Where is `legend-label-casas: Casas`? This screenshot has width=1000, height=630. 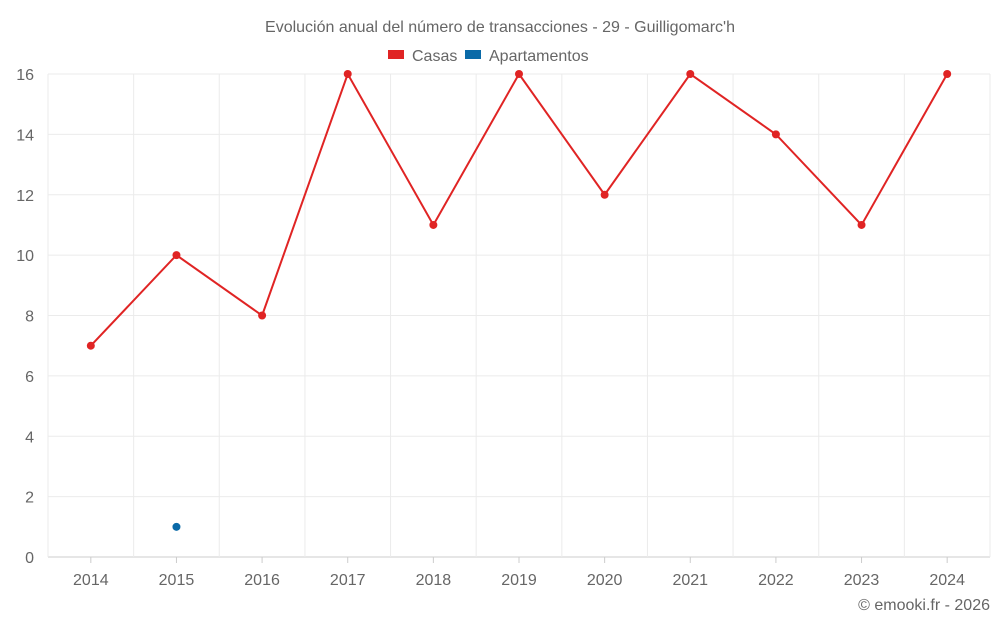
legend-label-casas: Casas is located at coordinates (434, 56).